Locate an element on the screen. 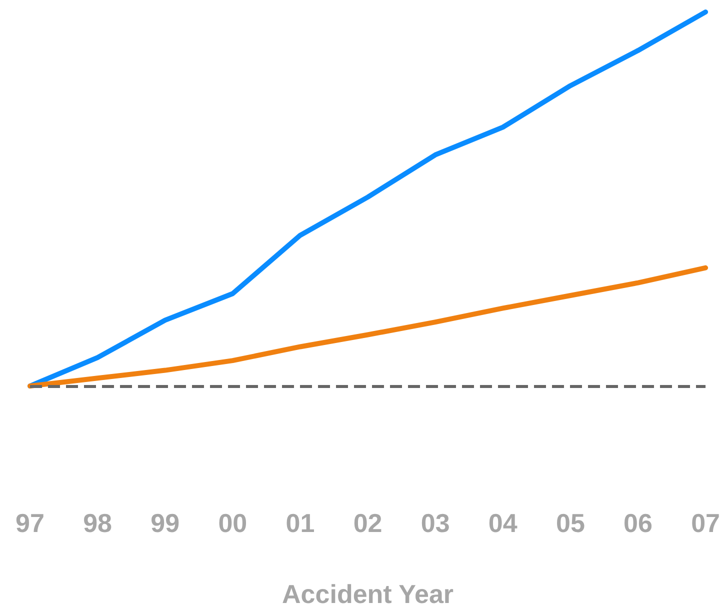  x-tick-label: 04 is located at coordinates (503, 523).